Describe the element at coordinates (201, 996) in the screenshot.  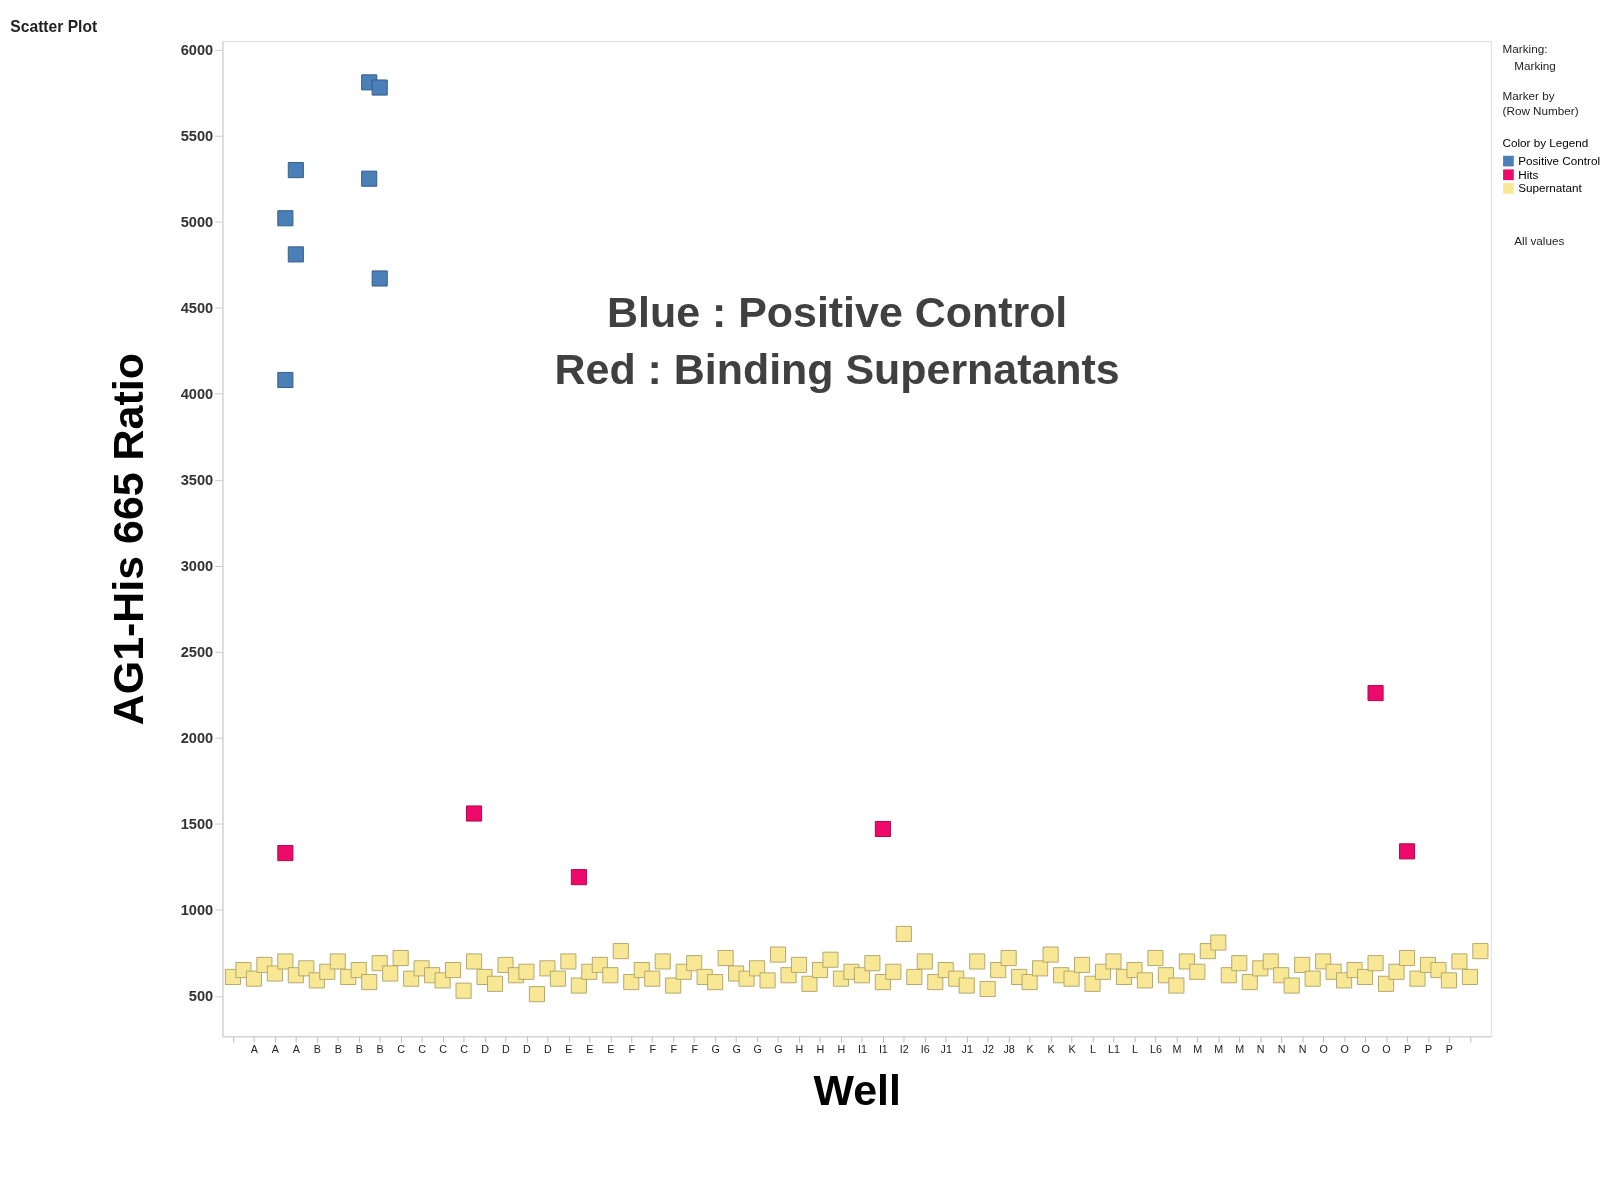
I see `y-tick-label: 500` at that location.